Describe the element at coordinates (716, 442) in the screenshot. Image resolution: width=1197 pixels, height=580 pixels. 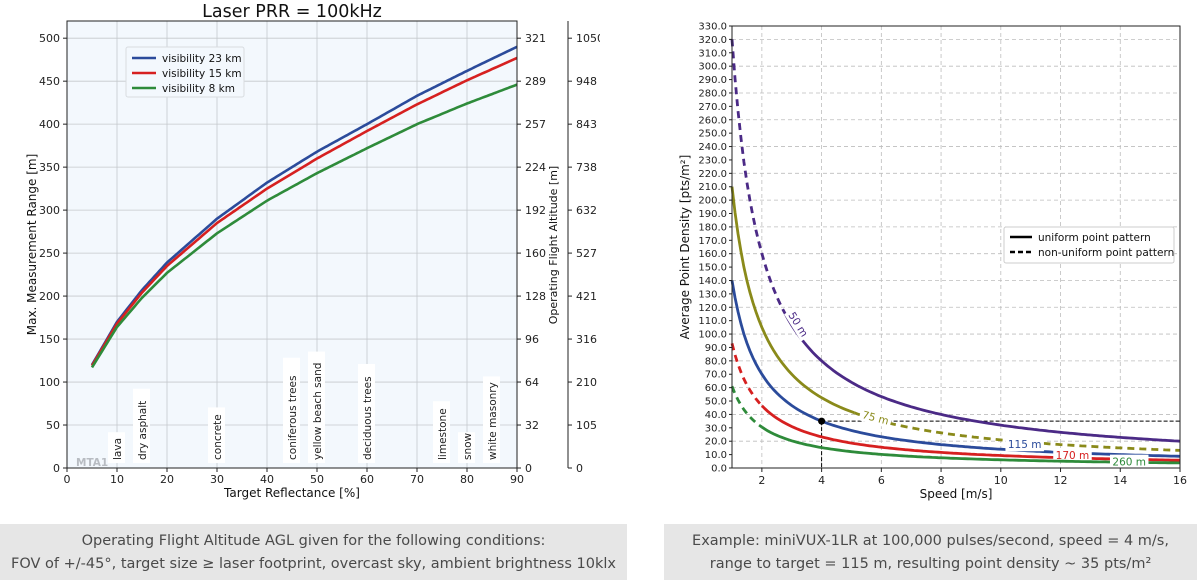
I see `y-tick-label: 20.0` at that location.